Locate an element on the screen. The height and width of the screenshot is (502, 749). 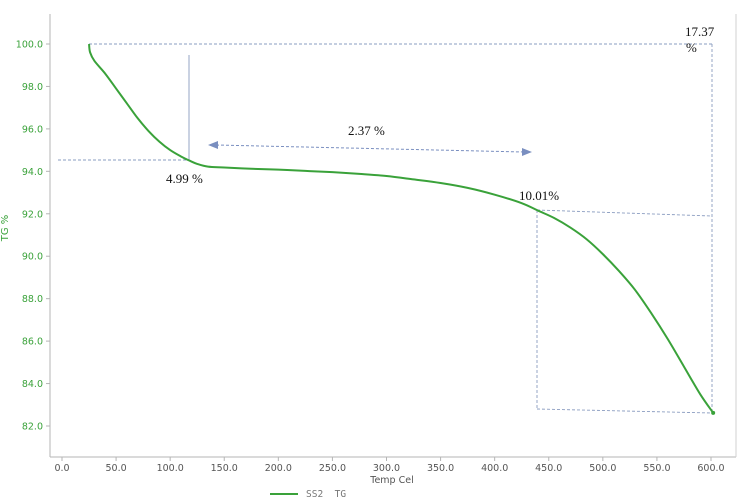
x-tick-label: 600.0 is located at coordinates (710, 468).